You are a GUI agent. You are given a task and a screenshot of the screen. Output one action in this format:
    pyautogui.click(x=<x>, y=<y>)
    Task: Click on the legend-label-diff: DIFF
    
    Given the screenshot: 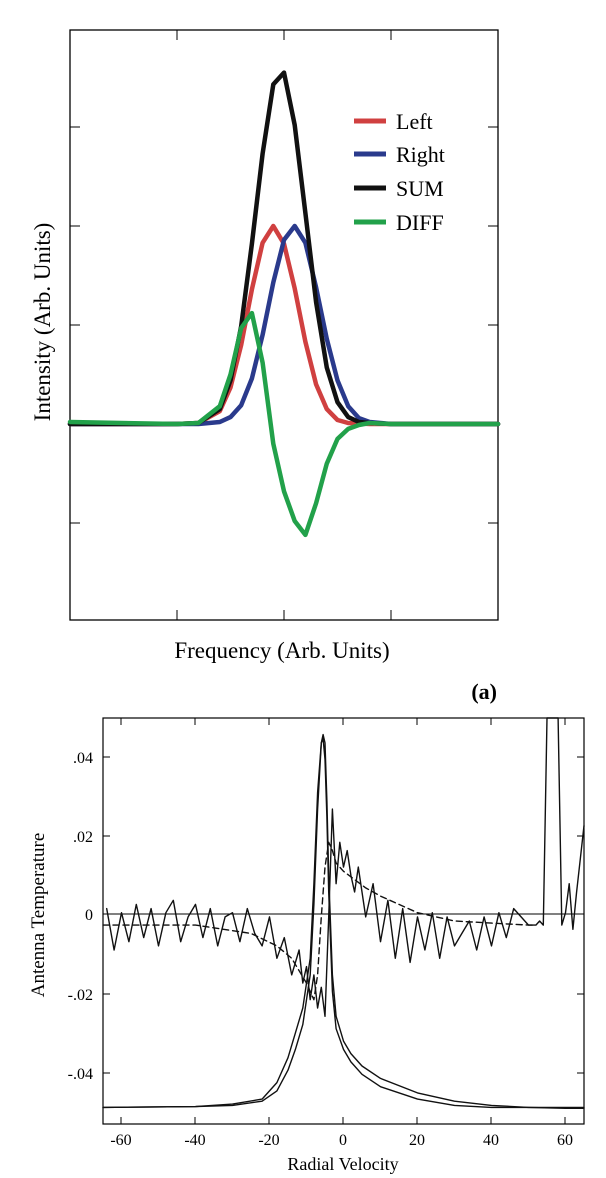 What is the action you would take?
    pyautogui.click(x=420, y=222)
    